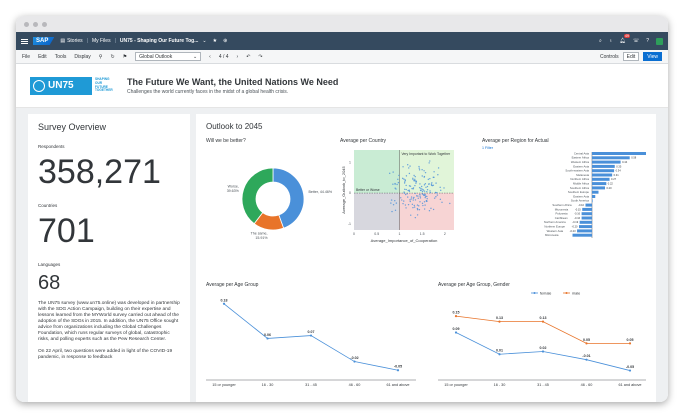  Describe the element at coordinates (225, 41) in the screenshot. I see `add-icon: ⊕` at that location.